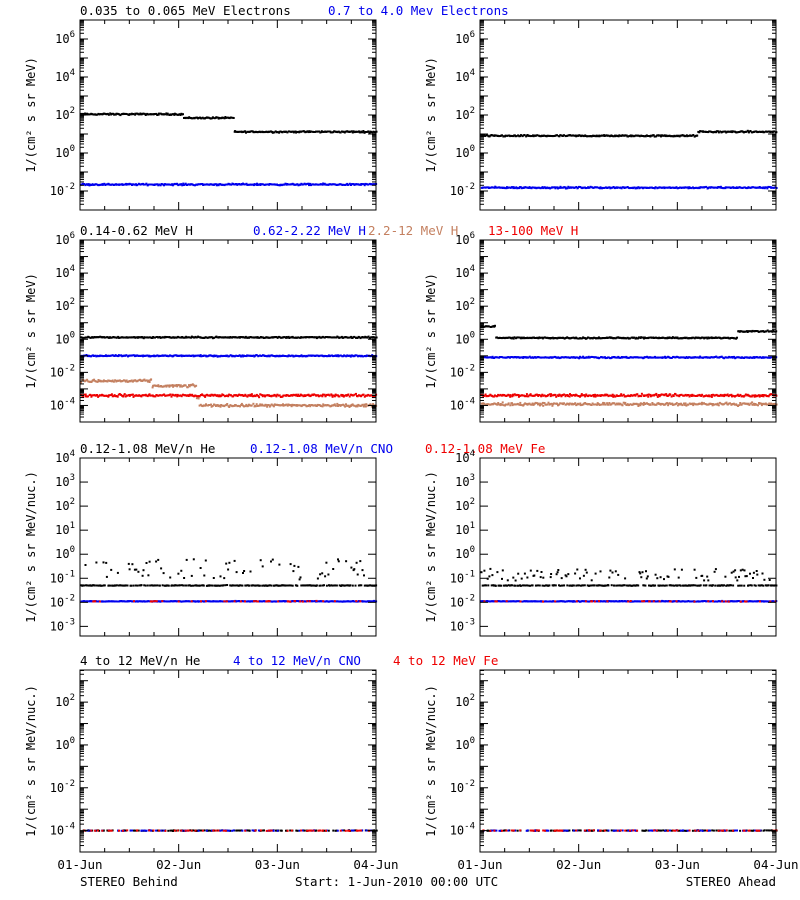 This screenshot has width=800, height=900. I want to click on y-tick-label: 10⁻², so click(462, 371).